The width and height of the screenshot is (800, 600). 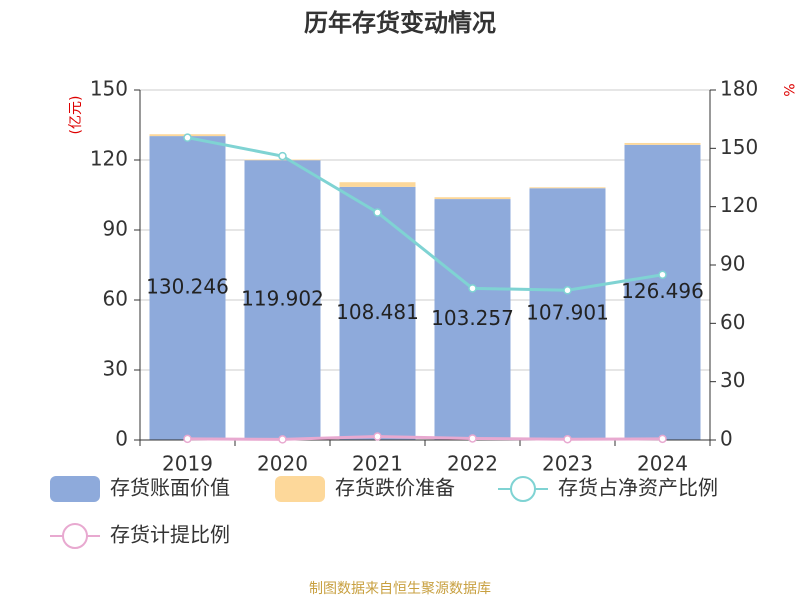 I want to click on x-tick-label: 2024, so click(x=662, y=464).